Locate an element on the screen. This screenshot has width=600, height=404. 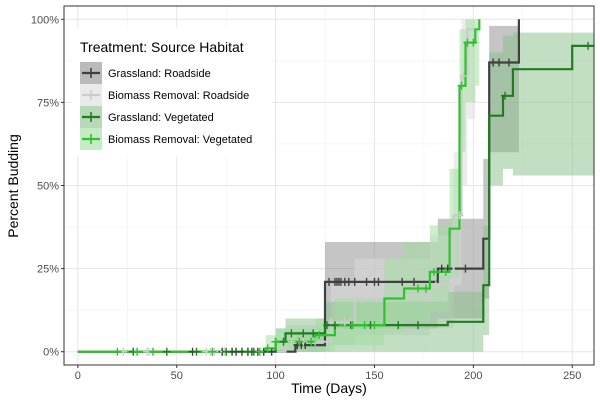
legend-background is located at coordinates (172, 92).